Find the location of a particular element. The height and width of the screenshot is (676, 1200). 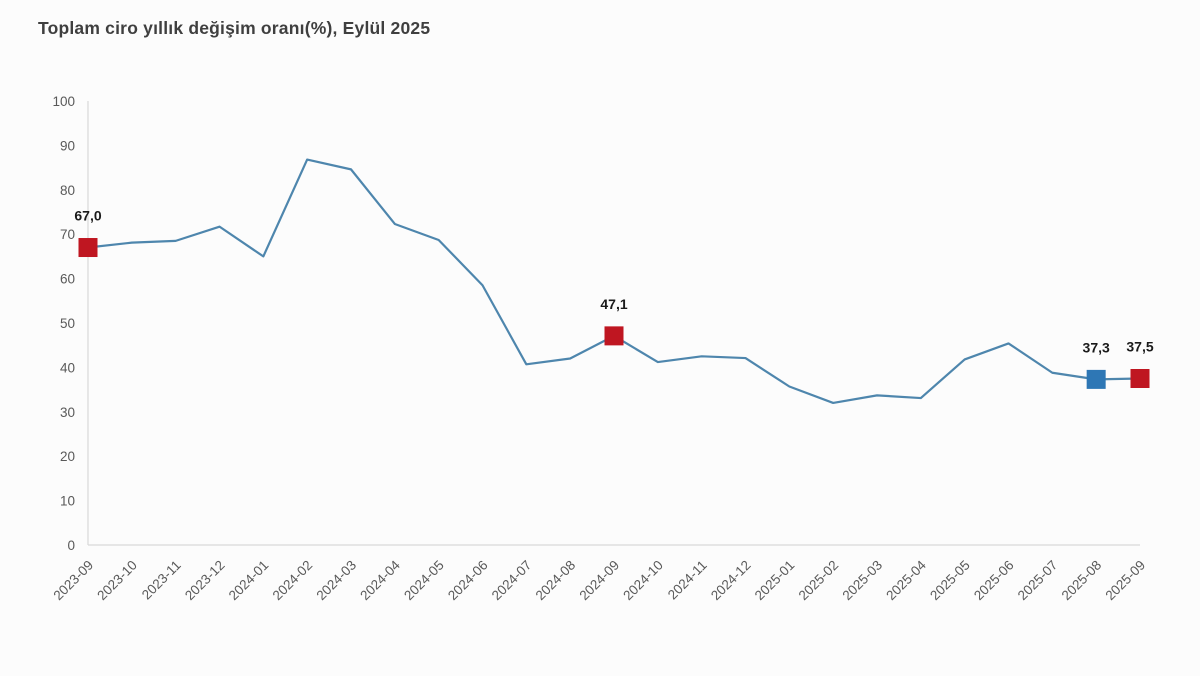

x-tick-label: 2023-11 is located at coordinates (161, 580).